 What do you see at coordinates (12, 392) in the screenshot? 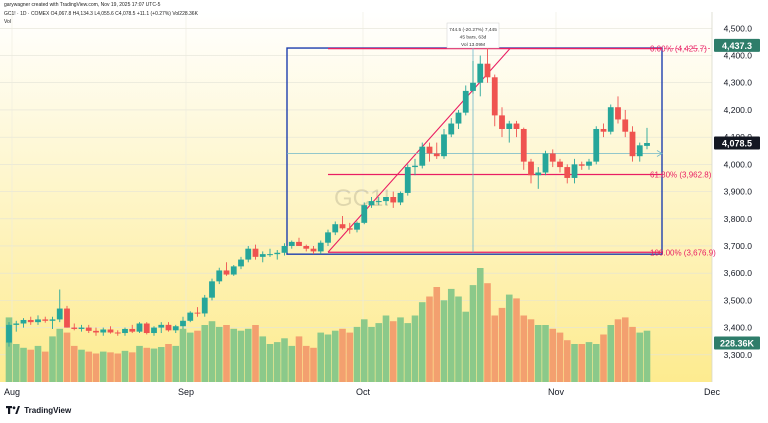
I see `x-tick-label: Aug` at bounding box center [12, 392].